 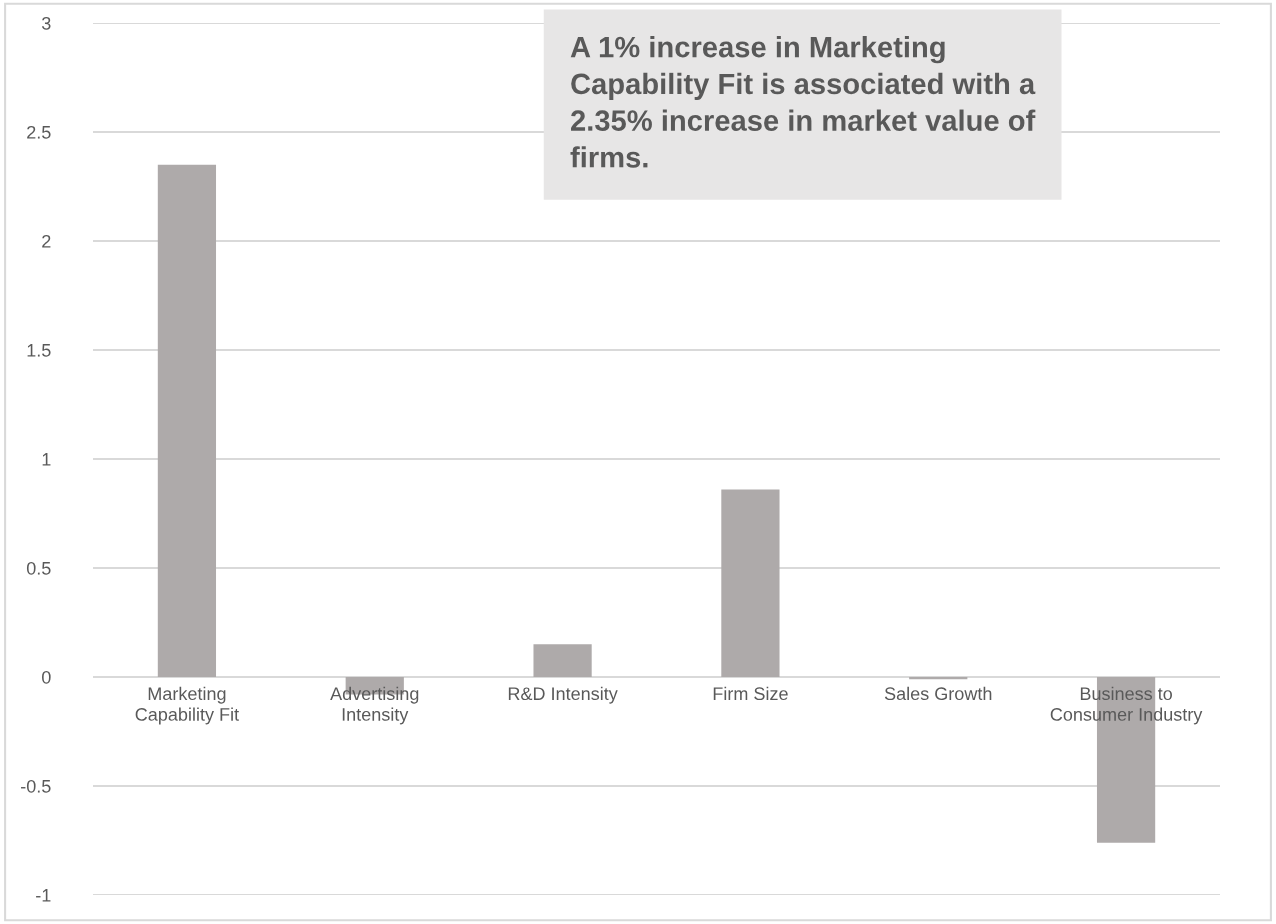 I want to click on y-tick-label: 0.5, so click(x=38, y=568).